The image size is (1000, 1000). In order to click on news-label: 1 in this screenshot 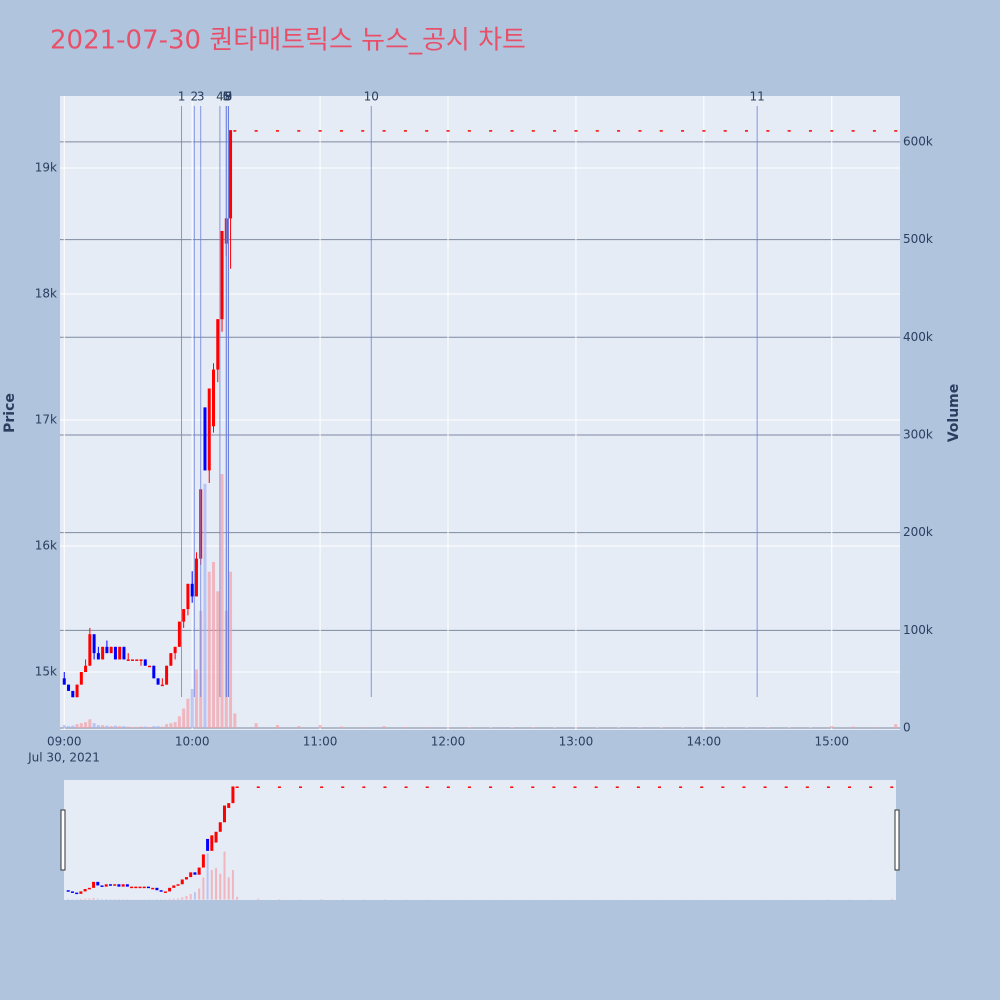, I will do `click(182, 97)`.